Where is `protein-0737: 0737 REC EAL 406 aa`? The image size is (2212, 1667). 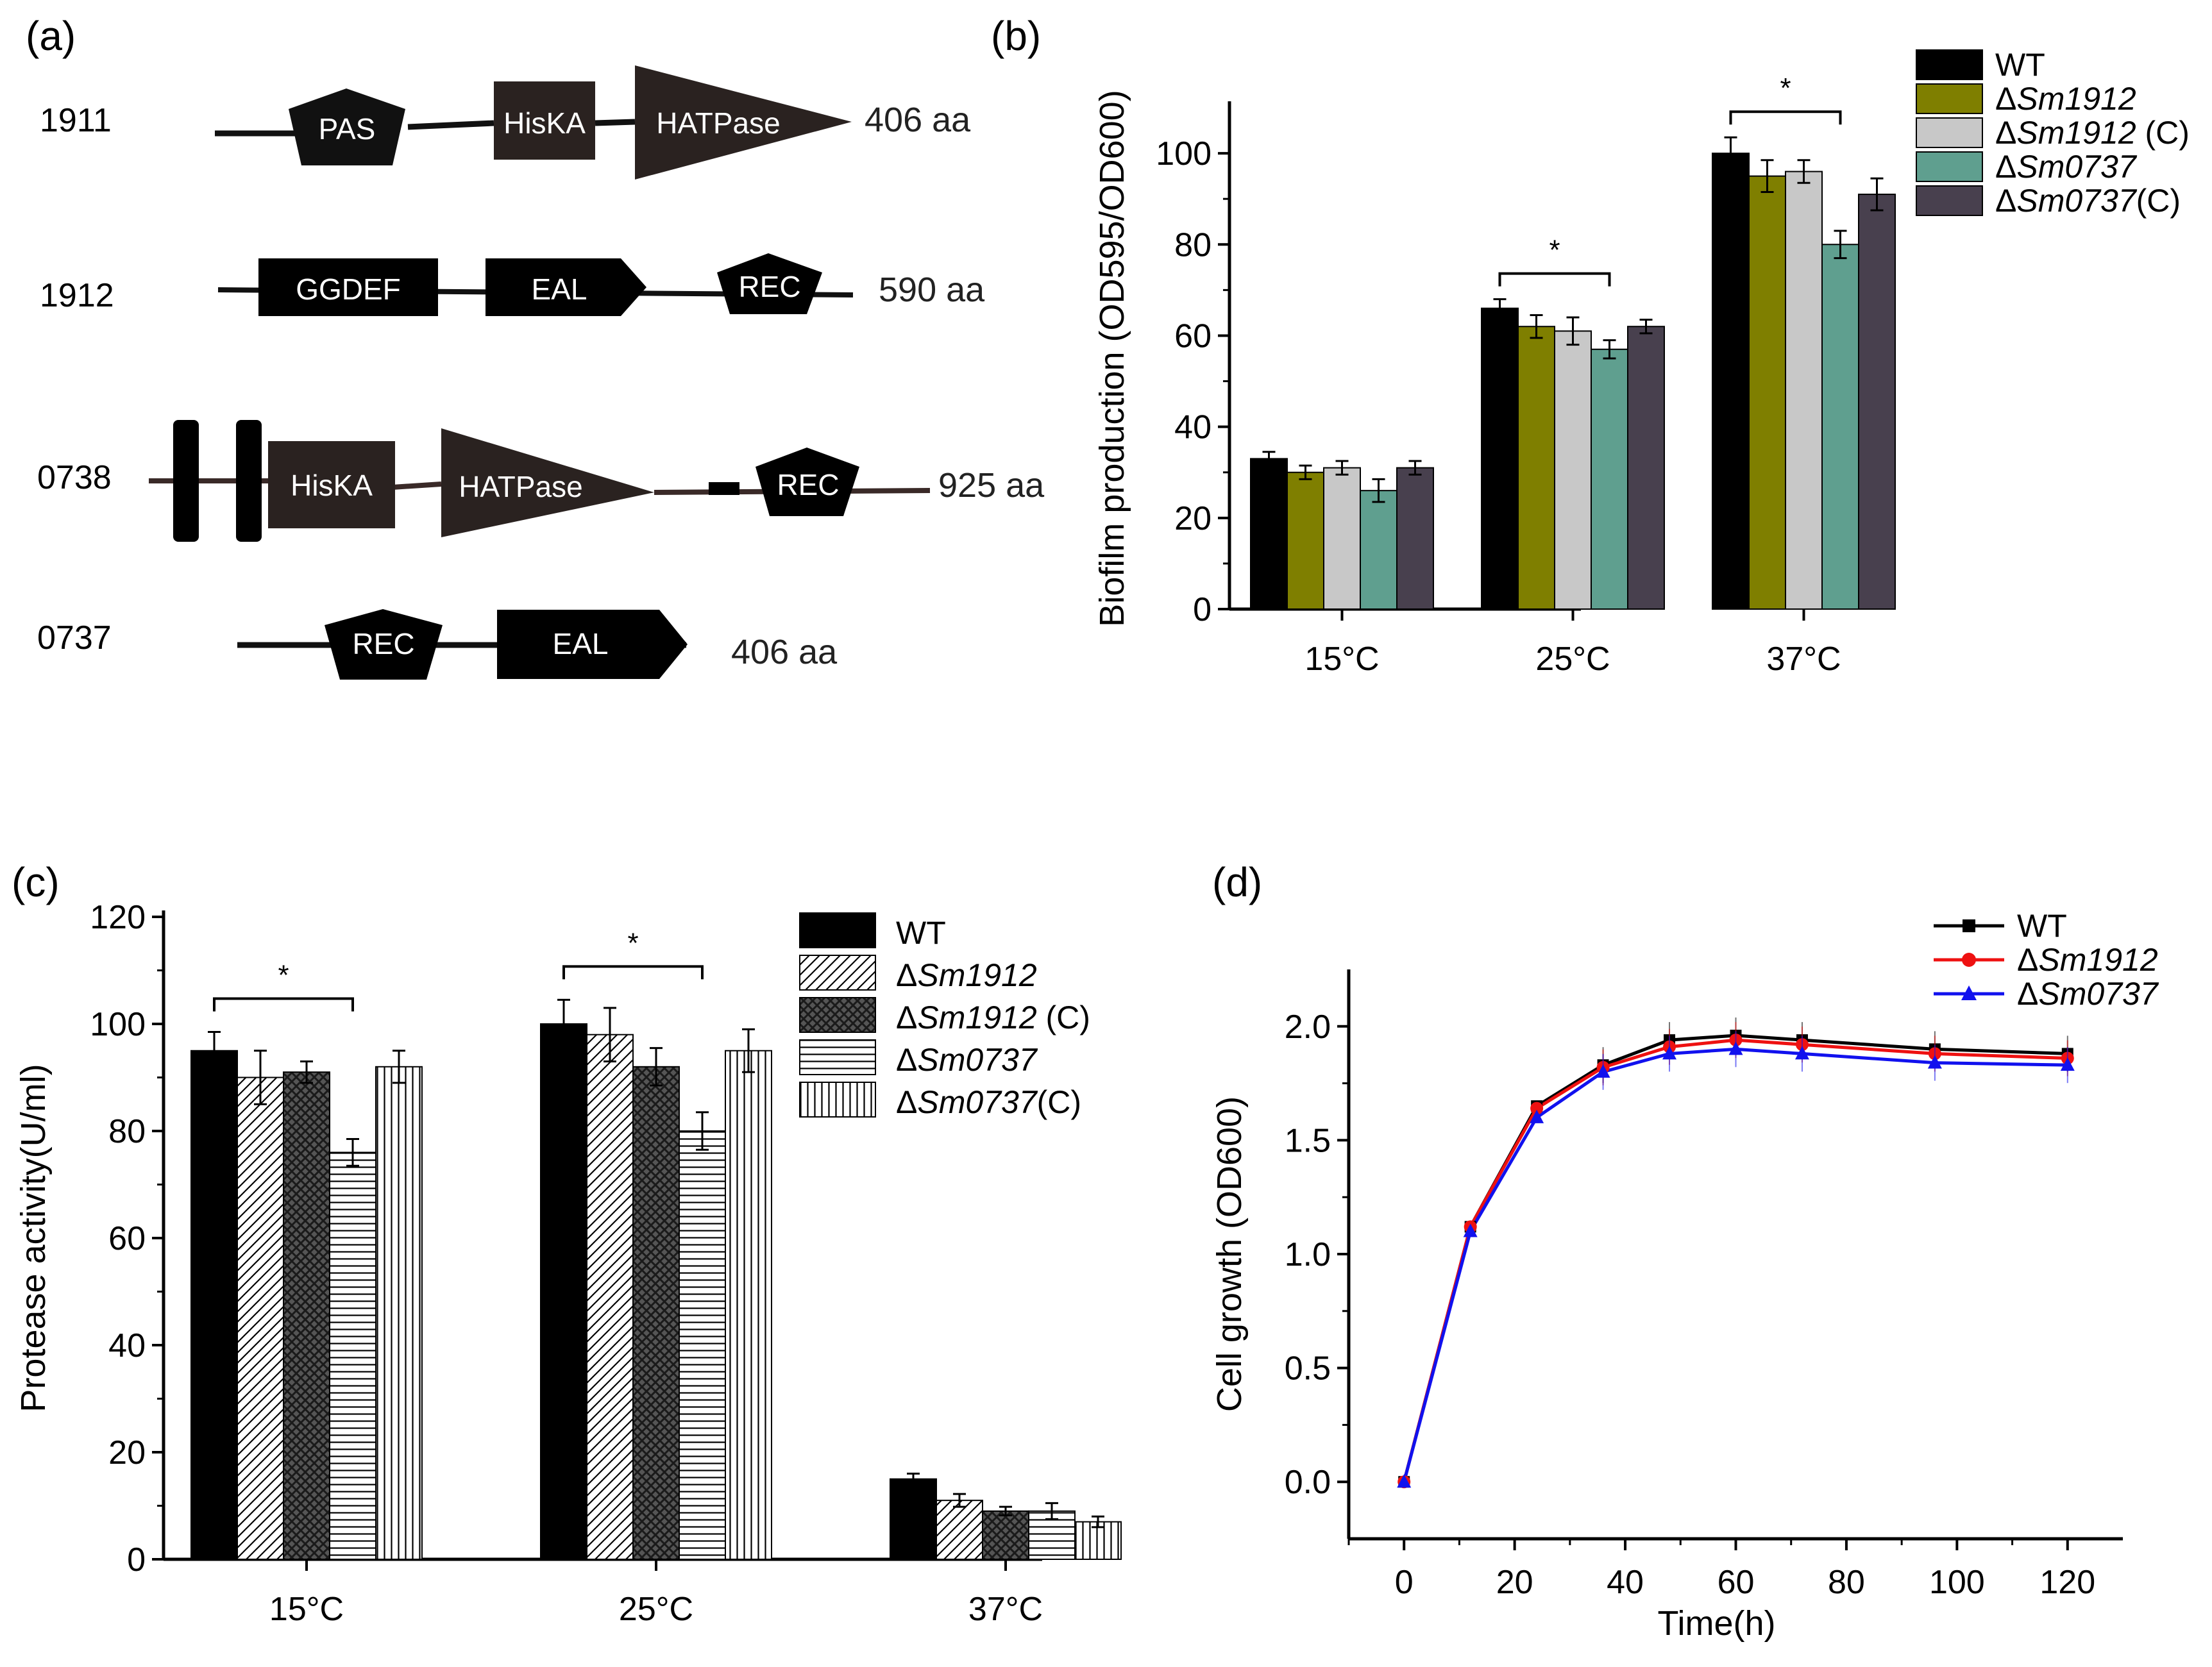
protein-0737: 0737 REC EAL 406 aa is located at coordinates (437, 644).